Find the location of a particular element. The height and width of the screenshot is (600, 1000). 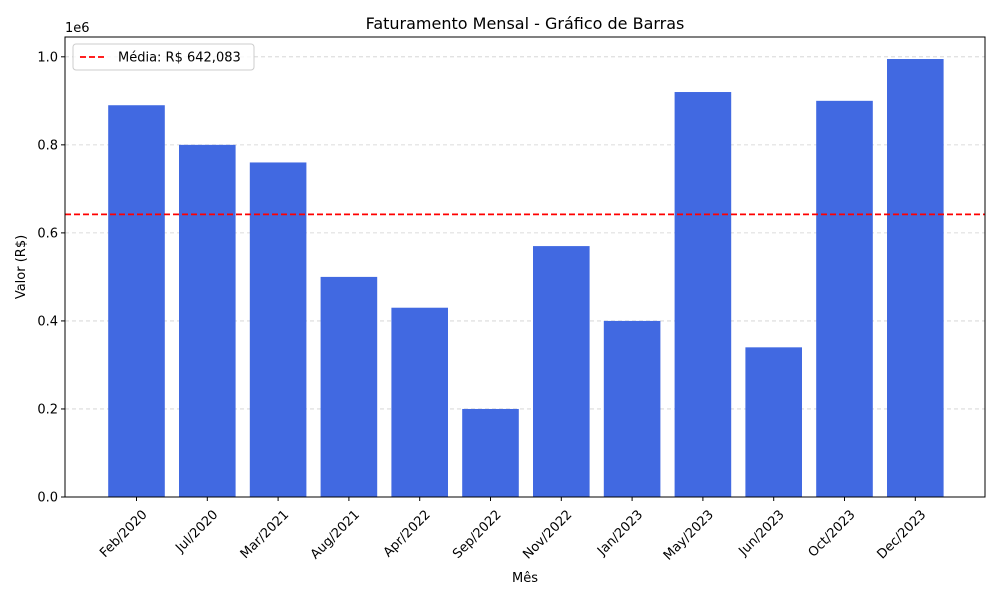

x-tick-label: Sep/2022 is located at coordinates (477, 534).